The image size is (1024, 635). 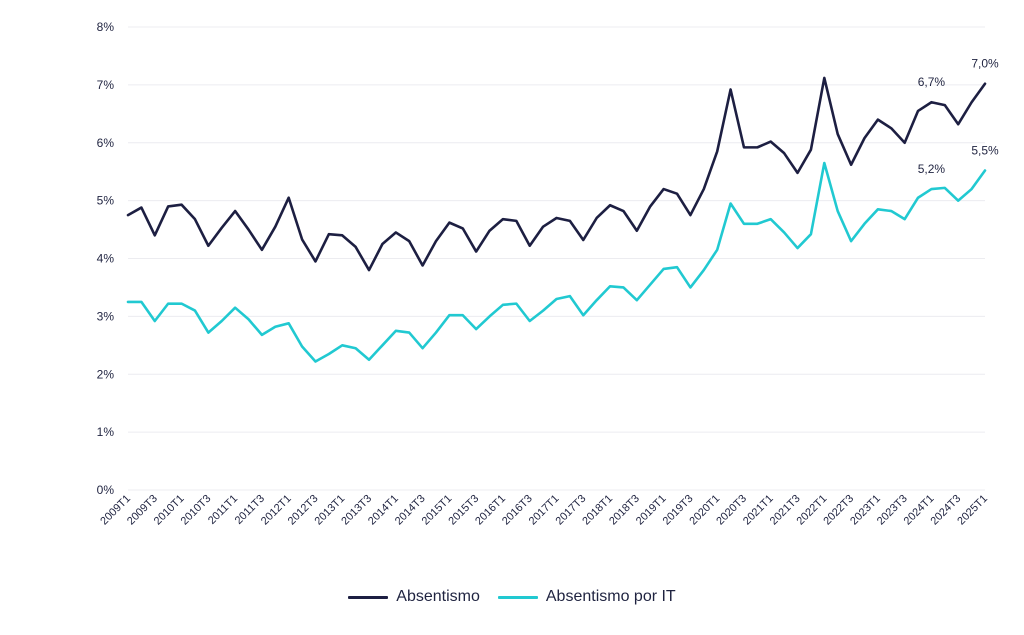 What do you see at coordinates (932, 169) in the screenshot?
I see `data-label: 5,2%` at bounding box center [932, 169].